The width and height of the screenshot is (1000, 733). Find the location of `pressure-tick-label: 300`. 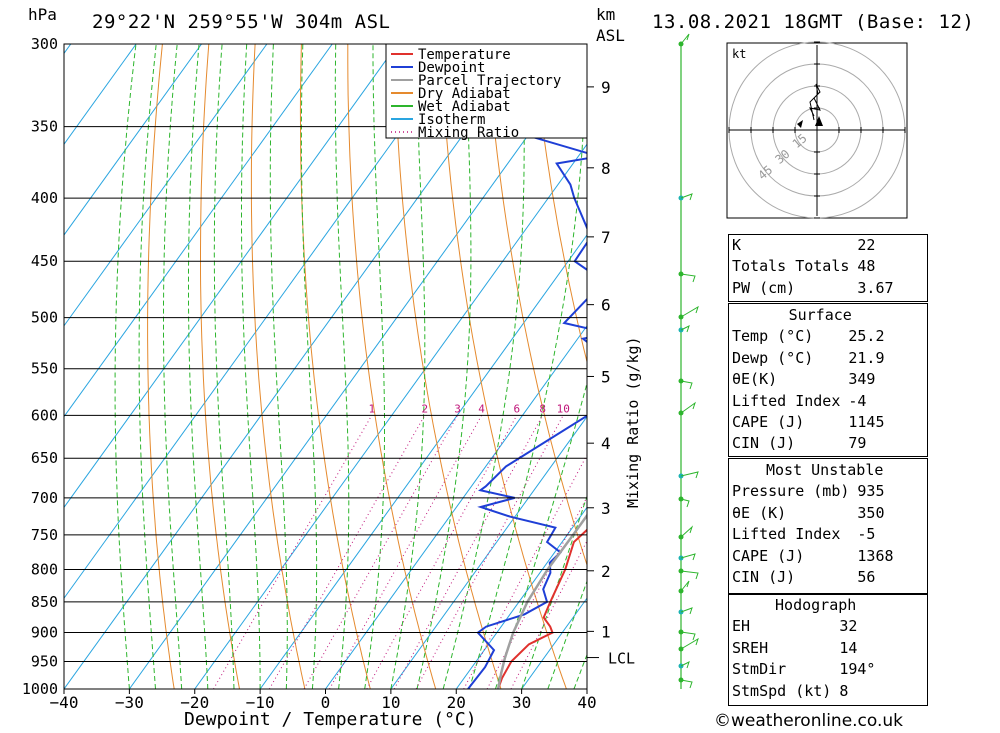

pressure-tick-label: 300 is located at coordinates (44, 44).